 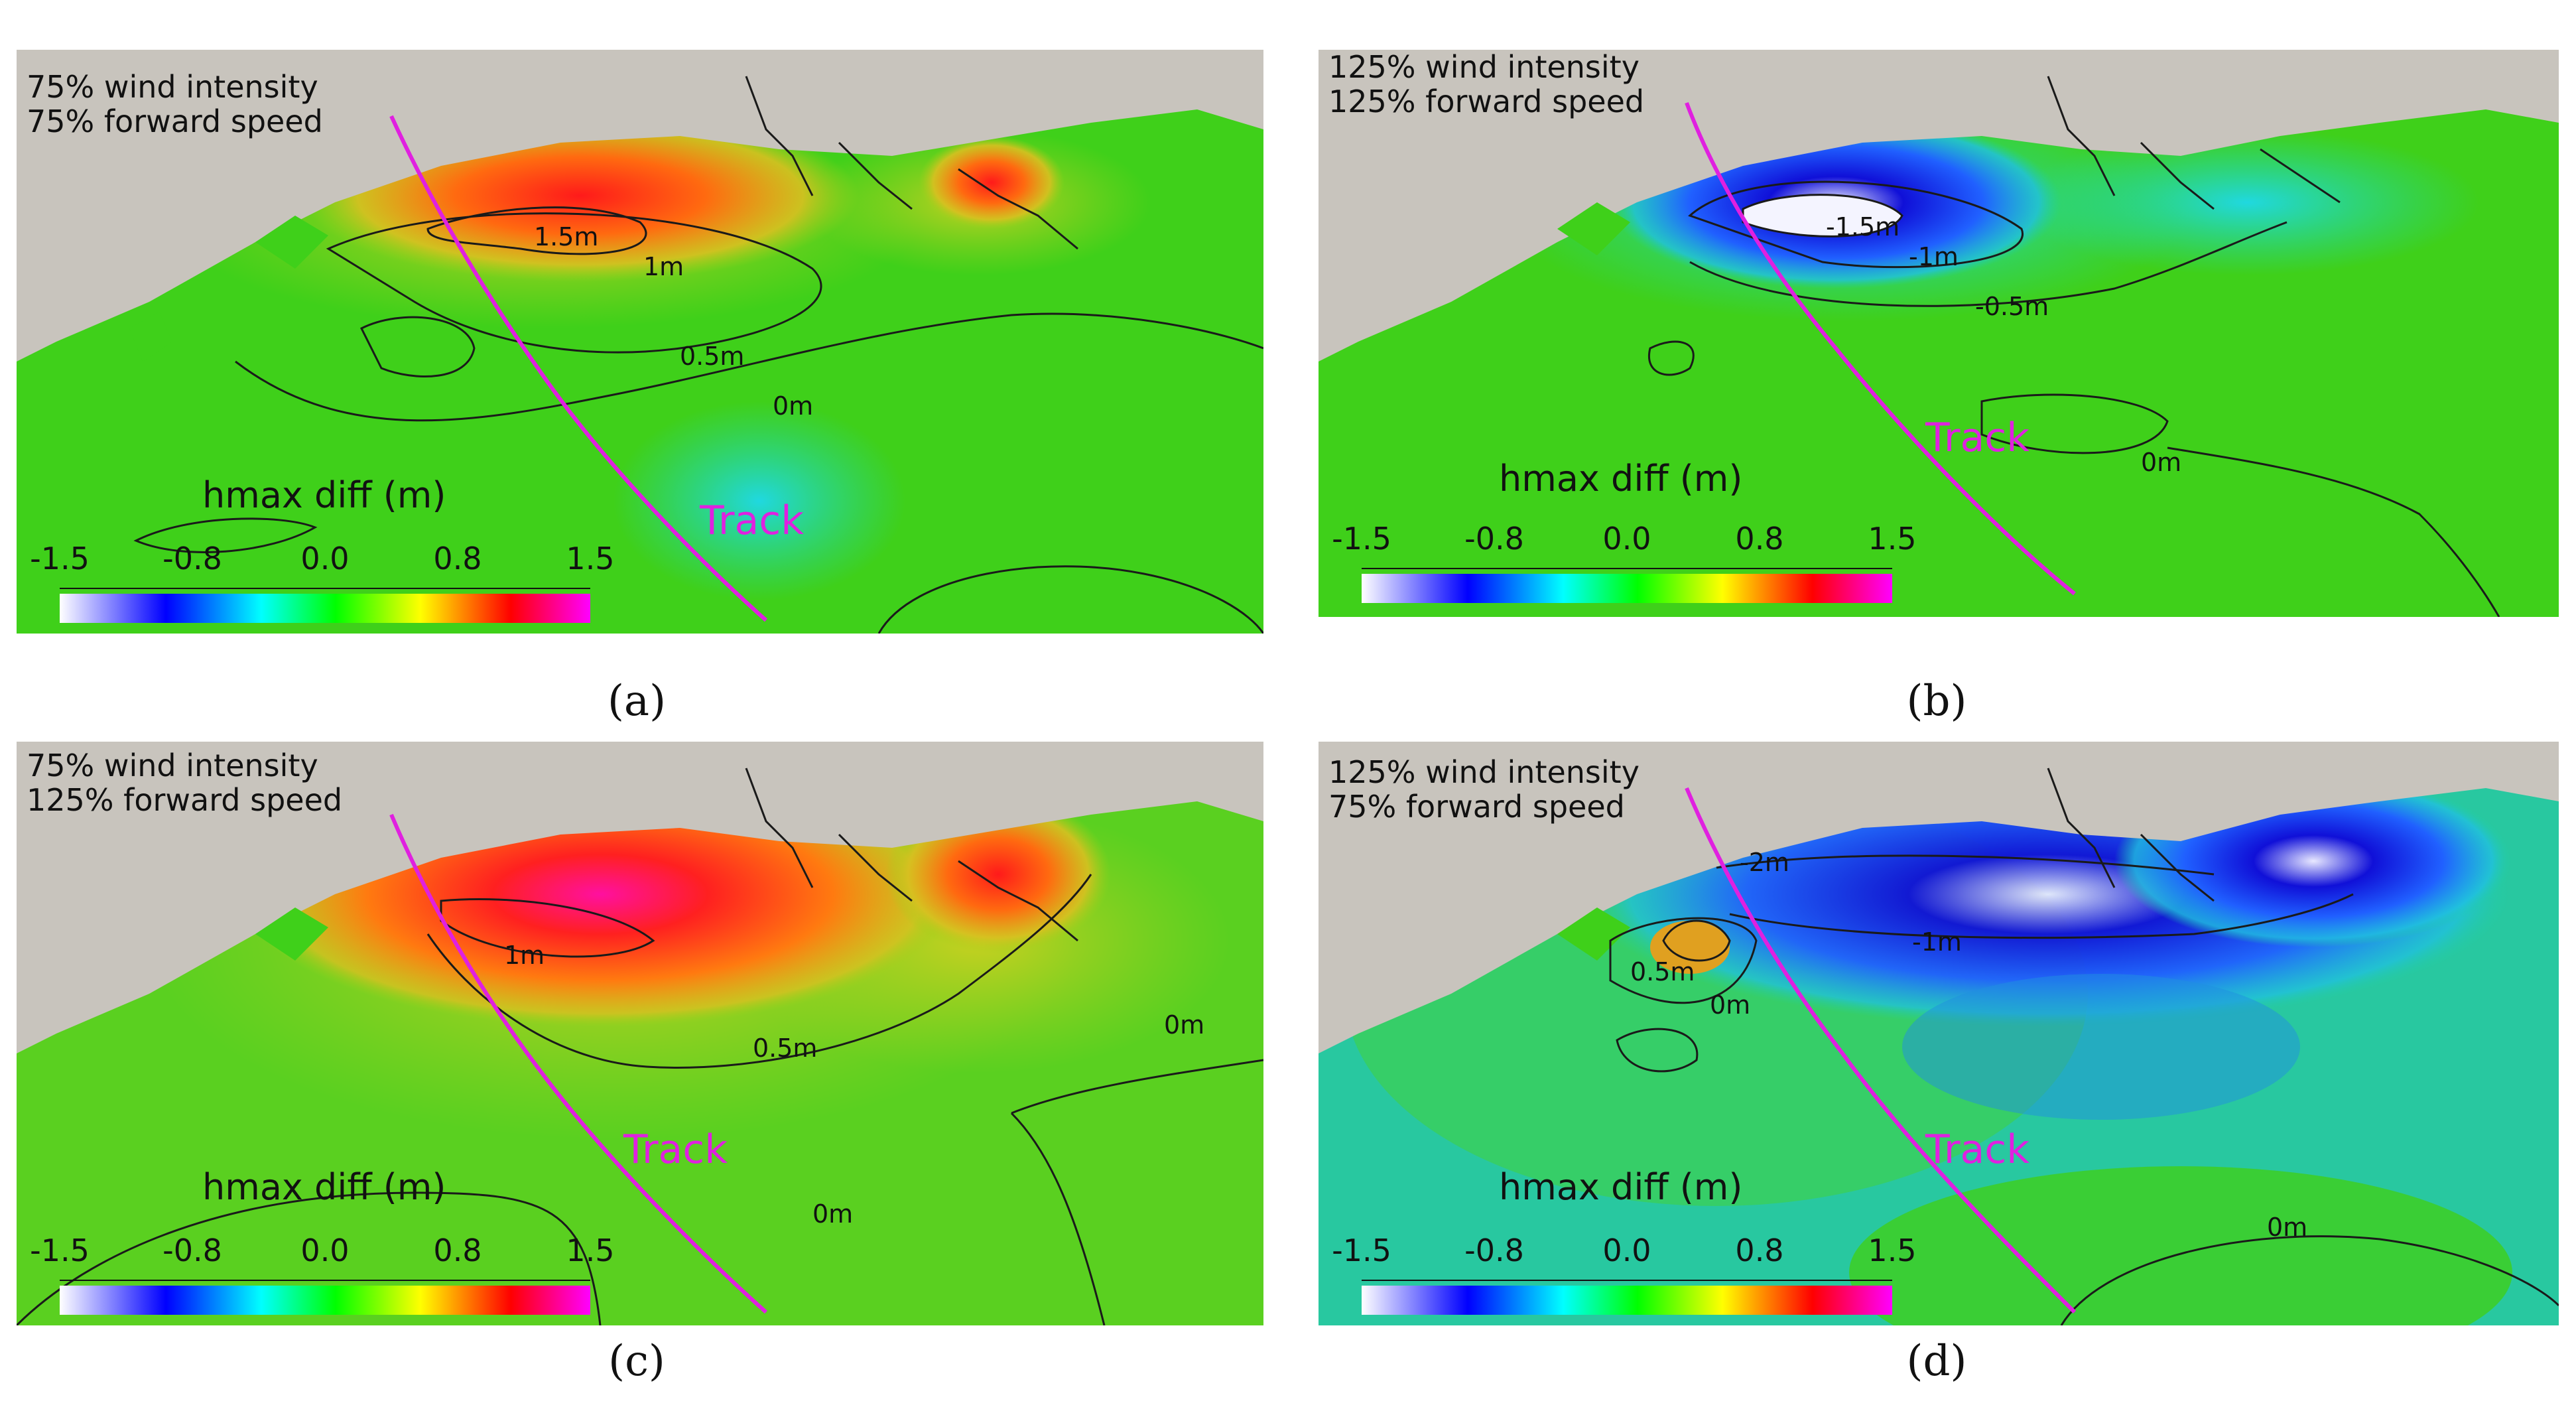 What do you see at coordinates (185, 783) in the screenshot?
I see `scenario-label: 75% wind intensity 125% forward speed` at bounding box center [185, 783].